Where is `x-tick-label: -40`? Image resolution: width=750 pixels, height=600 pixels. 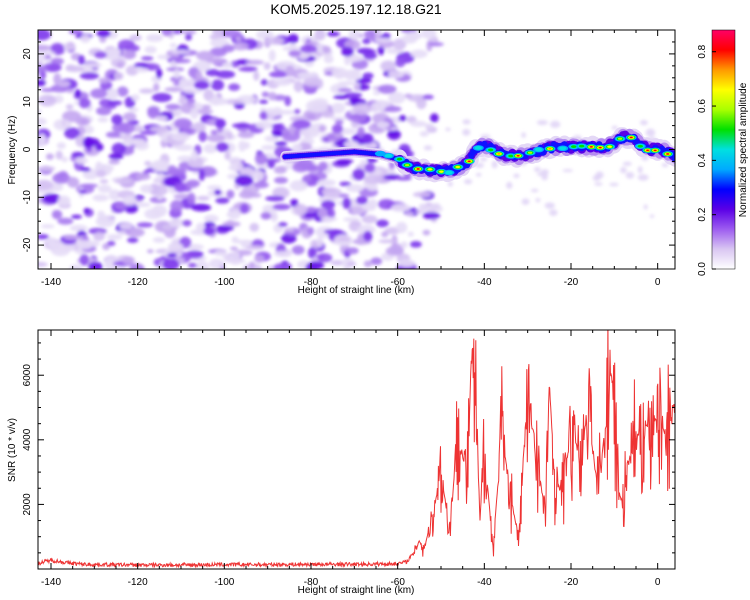 x-tick-label: -40 is located at coordinates (484, 582).